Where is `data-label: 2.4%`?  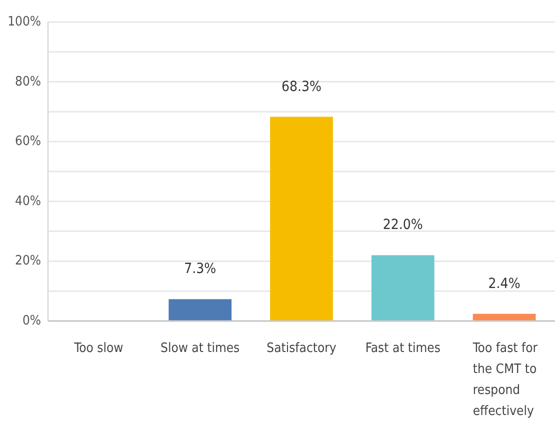 data-label: 2.4% is located at coordinates (504, 284).